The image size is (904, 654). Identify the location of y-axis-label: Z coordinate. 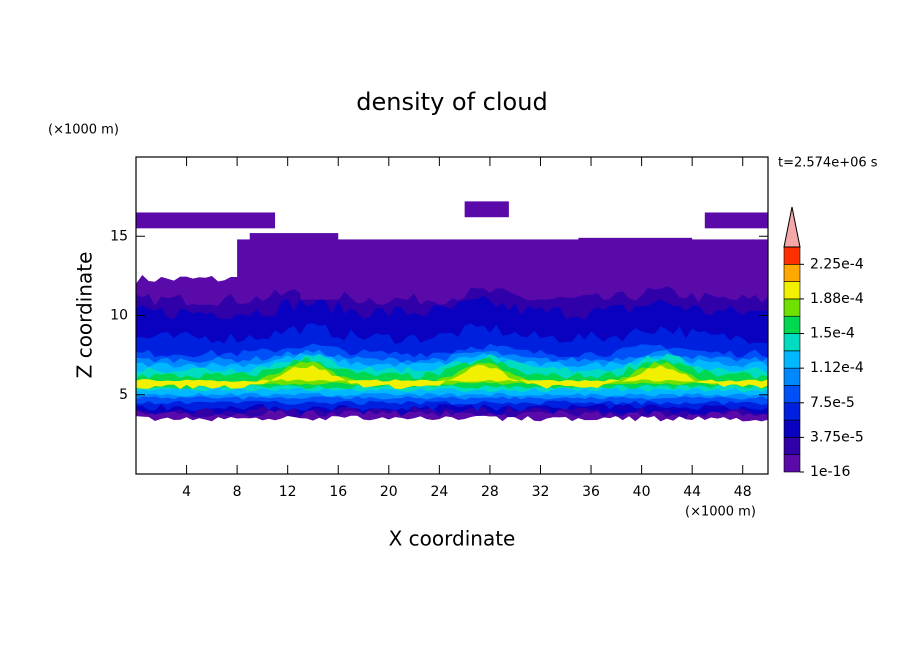
(85, 315).